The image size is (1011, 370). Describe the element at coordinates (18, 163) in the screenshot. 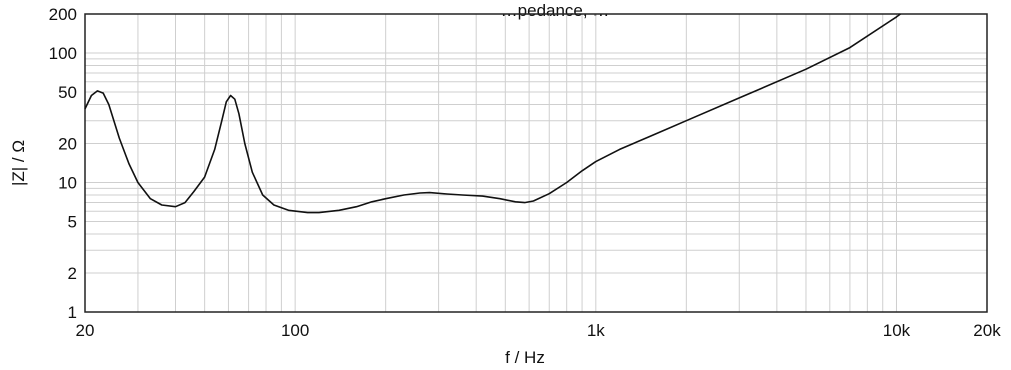

I see `y-axis-label: |Z| / Ω` at that location.